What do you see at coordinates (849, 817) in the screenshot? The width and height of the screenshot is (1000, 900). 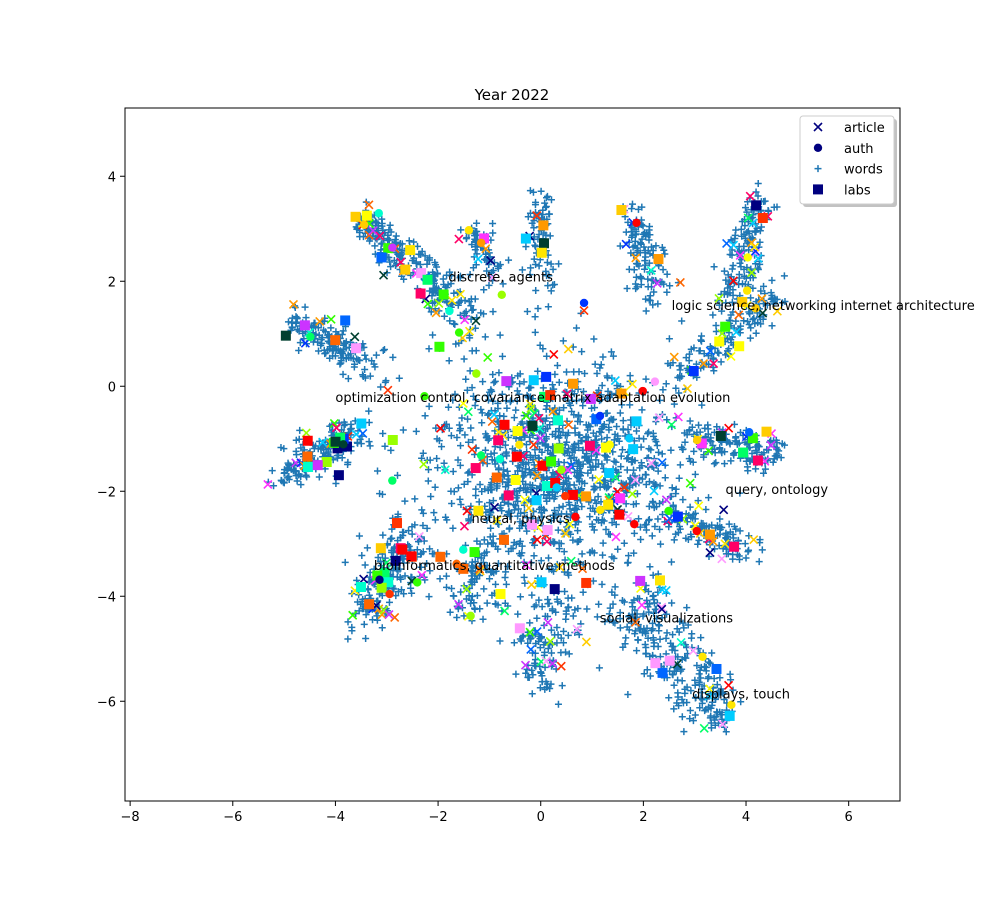 I see `x-tick-label: 6` at bounding box center [849, 817].